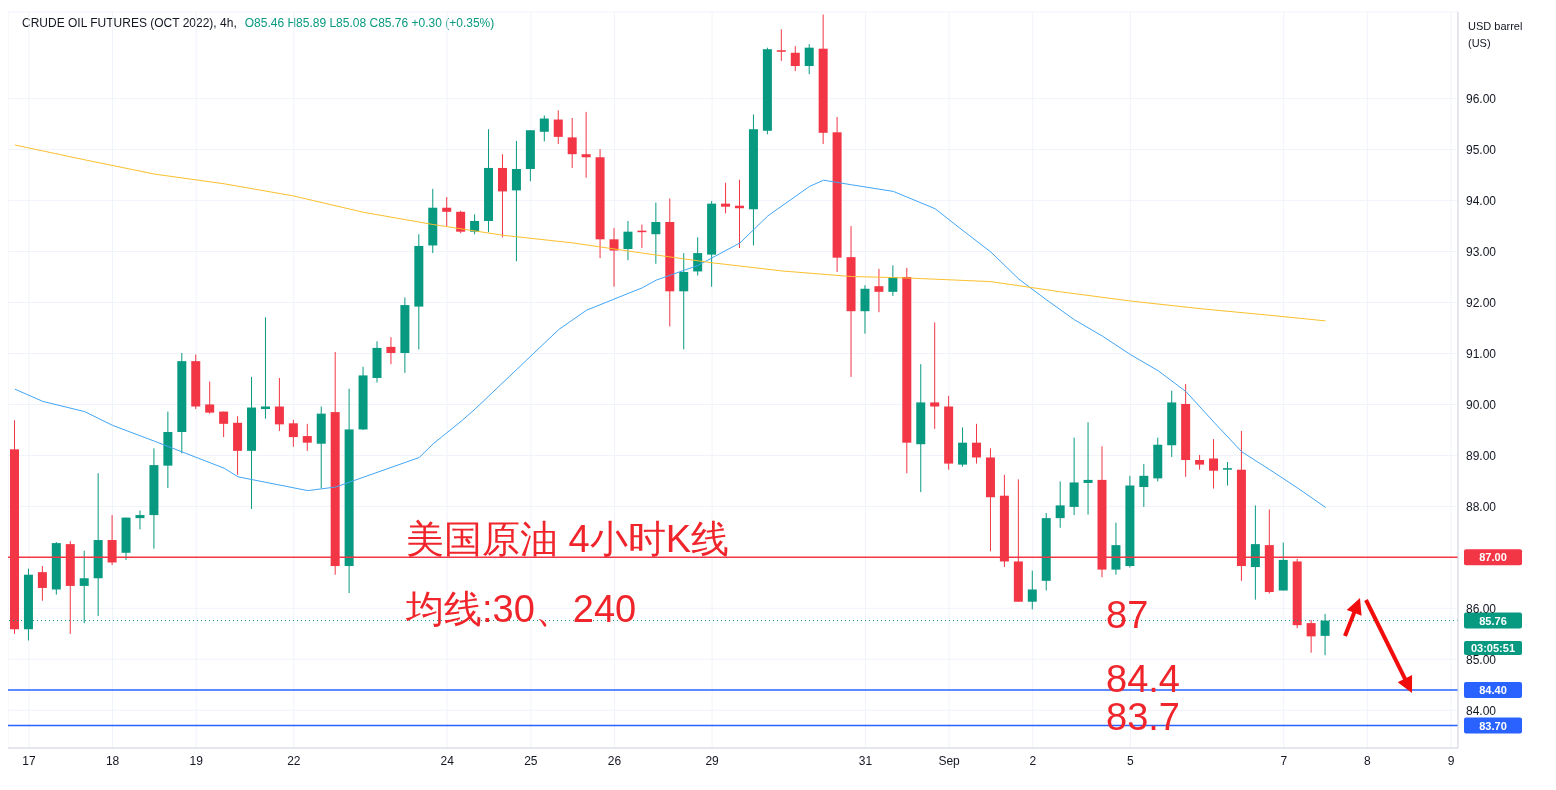 Image resolution: width=1556 pixels, height=790 pixels. What do you see at coordinates (1481, 455) in the screenshot?
I see `y-tick-label: 89.00` at bounding box center [1481, 455].